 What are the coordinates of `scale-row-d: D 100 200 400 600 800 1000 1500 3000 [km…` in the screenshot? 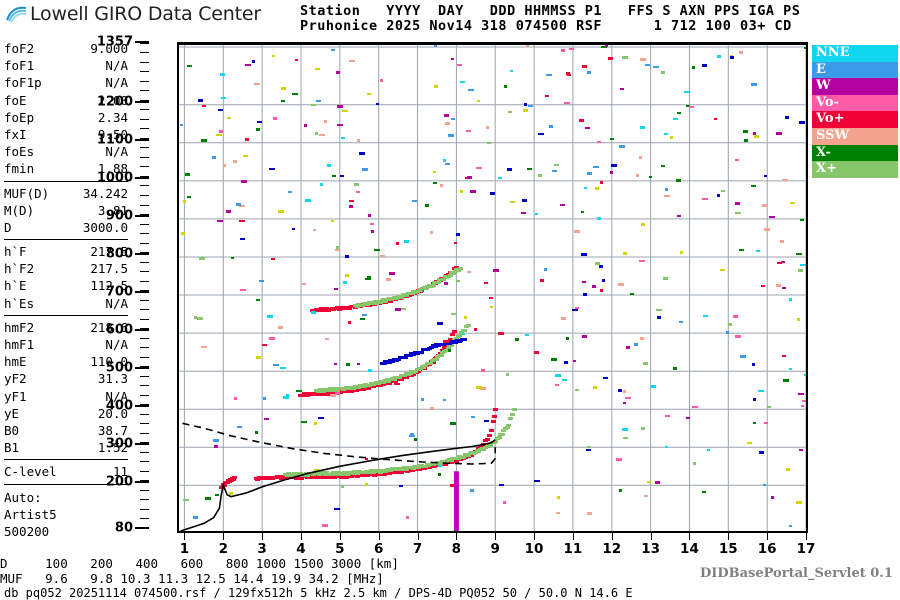 It's located at (199, 563).